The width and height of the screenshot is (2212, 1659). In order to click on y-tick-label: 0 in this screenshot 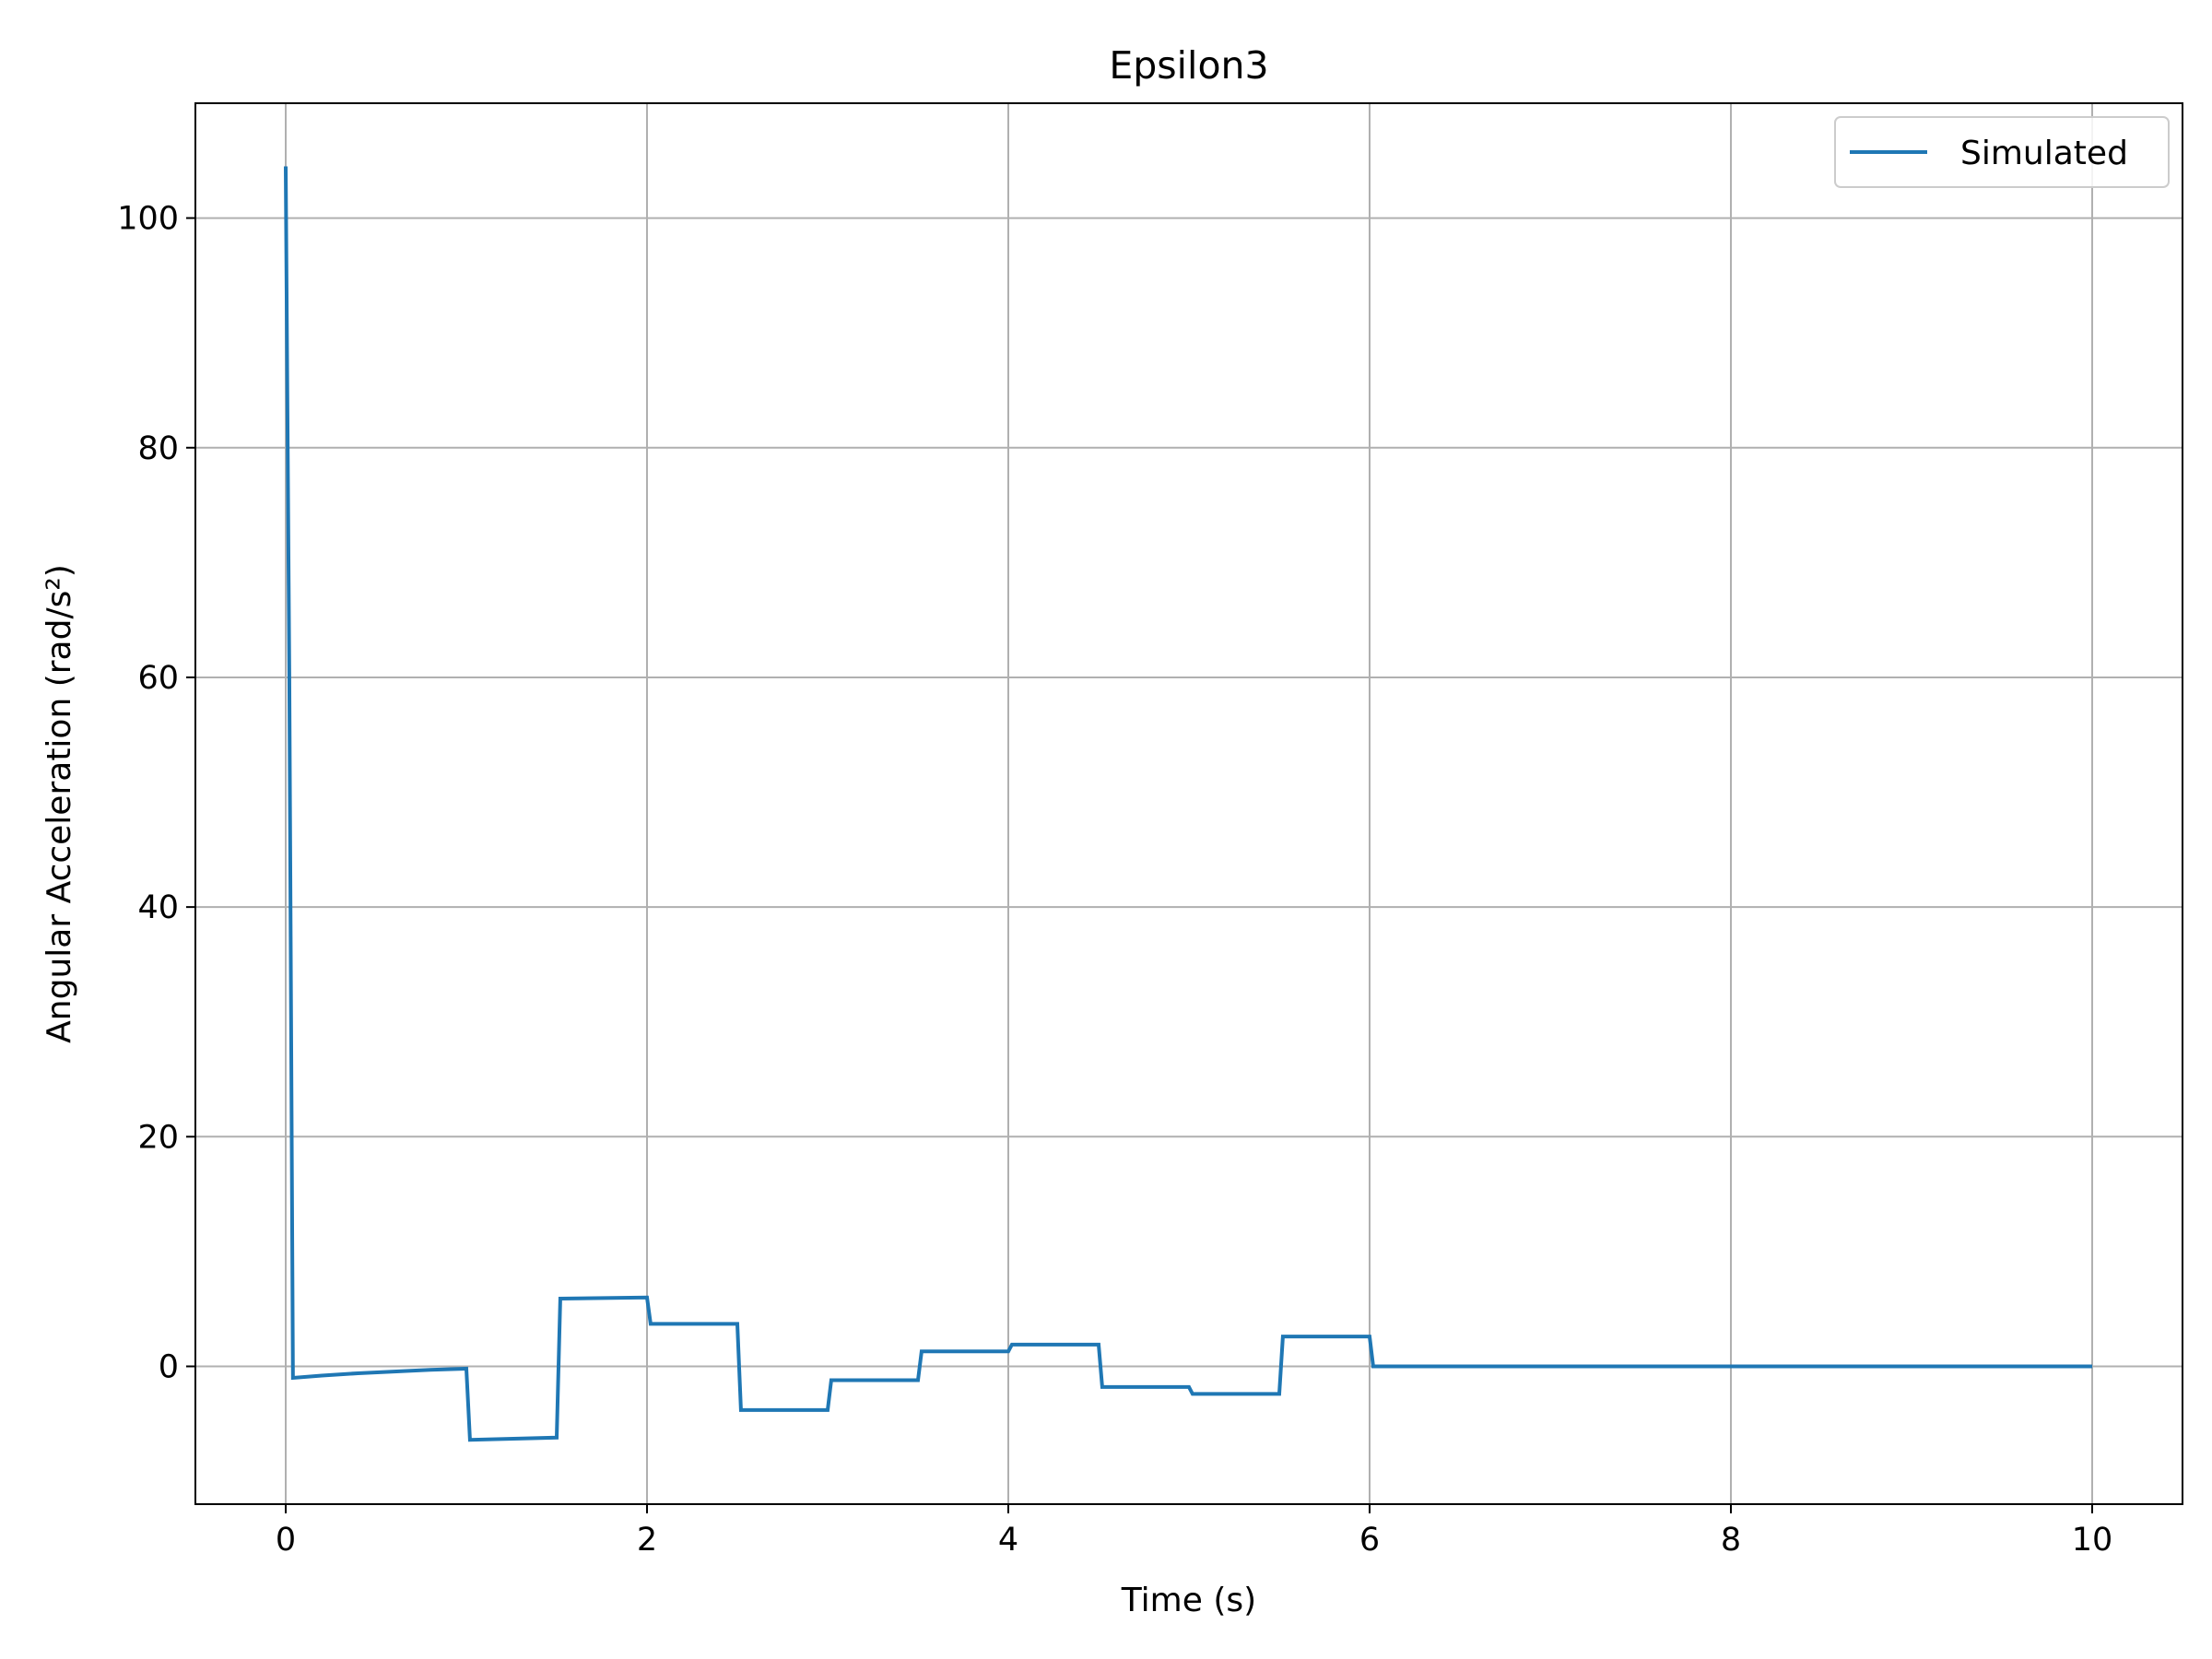, I will do `click(169, 1366)`.